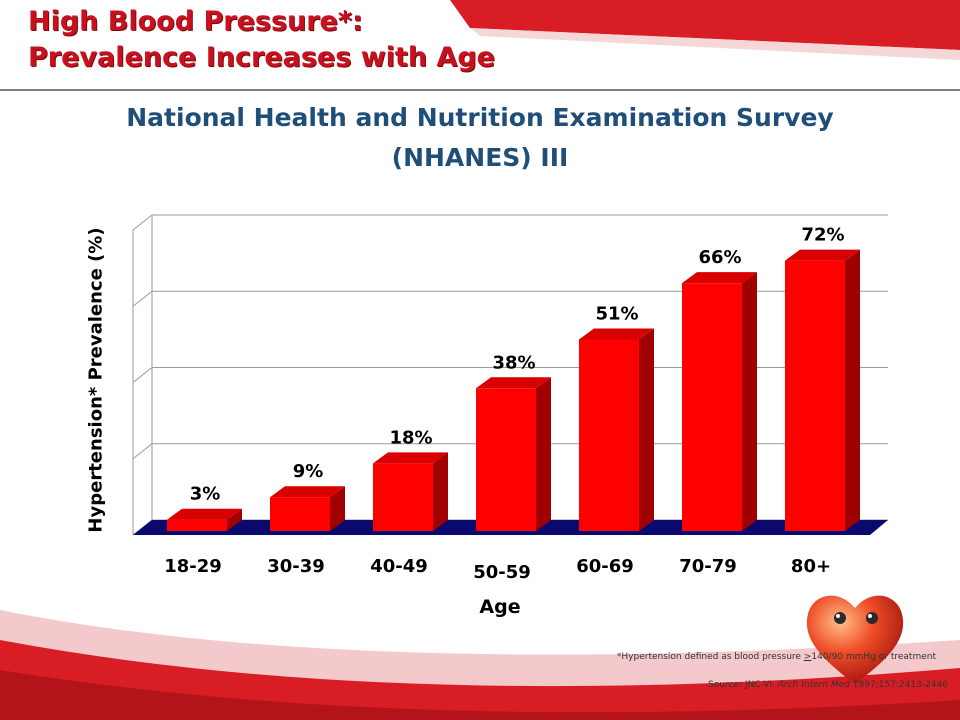 The image size is (960, 720). What do you see at coordinates (502, 572) in the screenshot?
I see `x-tick-label: 50-59` at bounding box center [502, 572].